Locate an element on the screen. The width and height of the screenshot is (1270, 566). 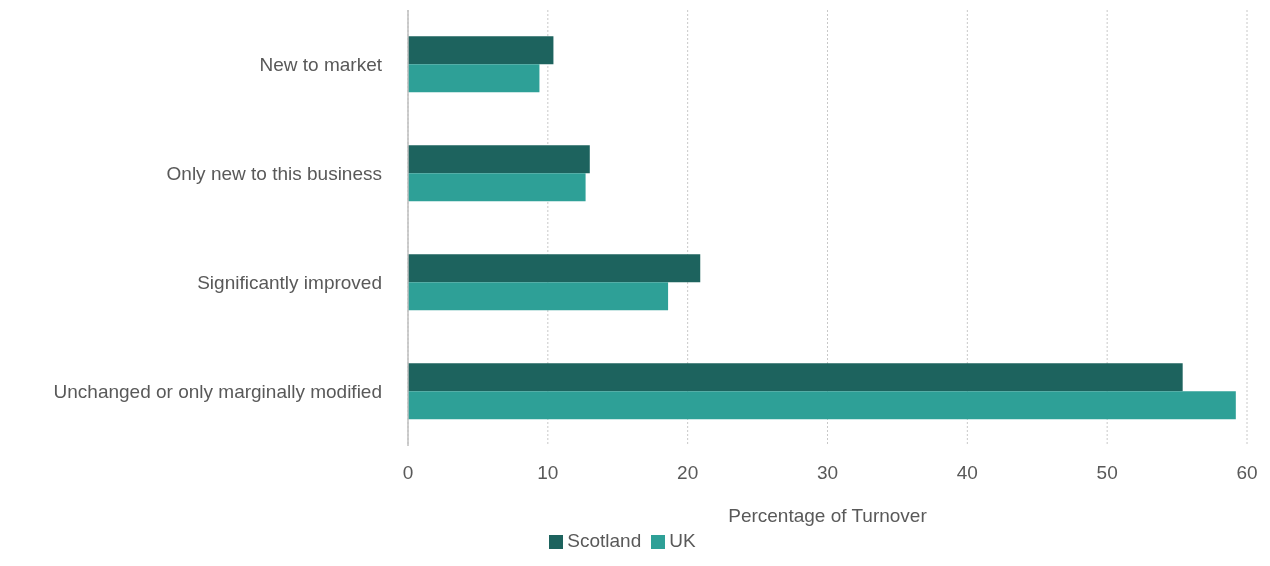
x-tick-label: 20 is located at coordinates (688, 473).